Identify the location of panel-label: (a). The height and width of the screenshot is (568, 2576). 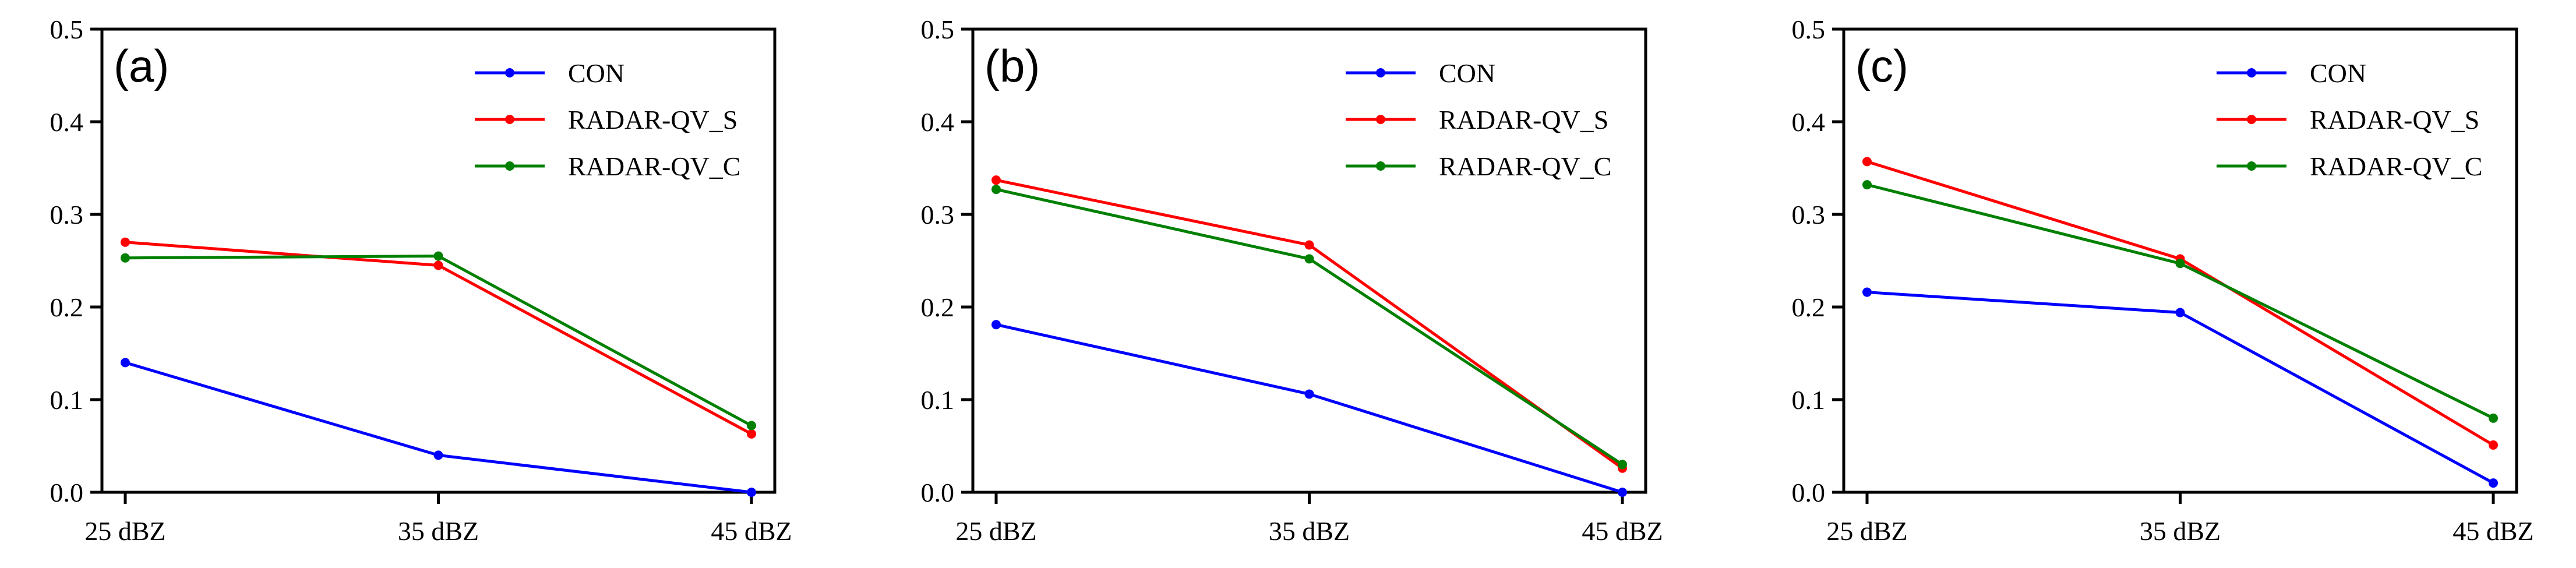
(141, 65).